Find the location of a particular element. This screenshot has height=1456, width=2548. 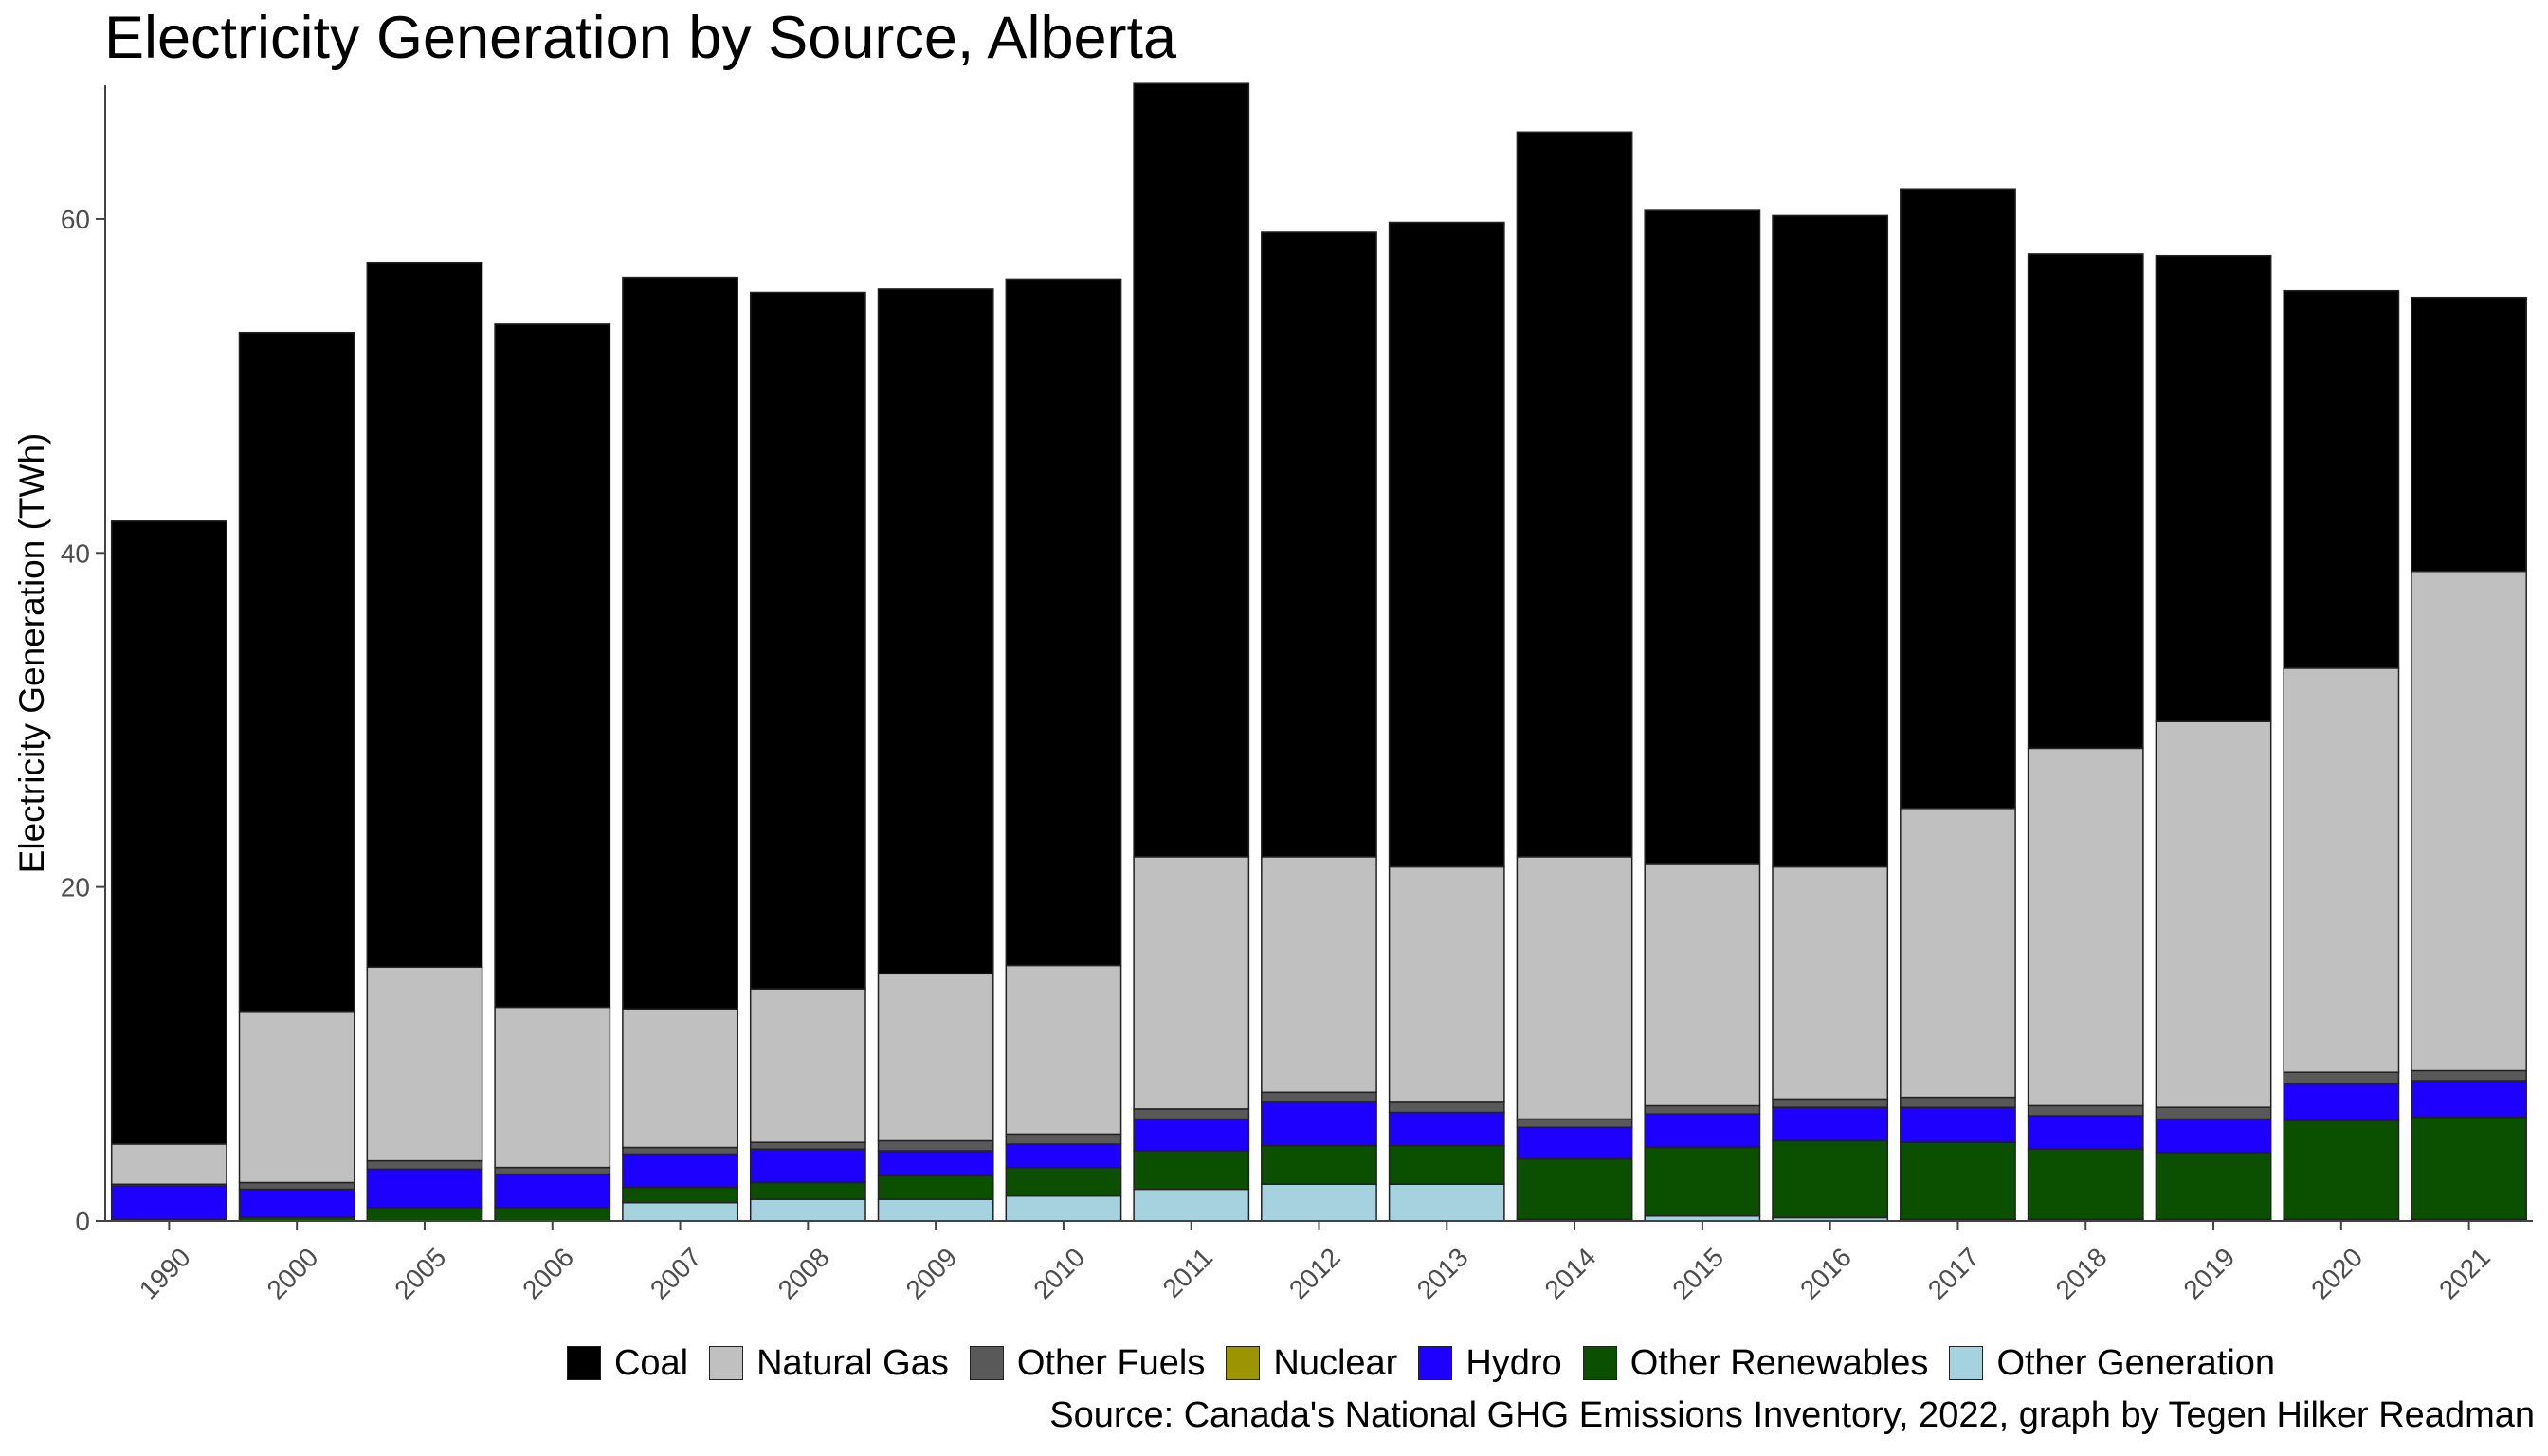

x-tick-label: 2014 is located at coordinates (1569, 1273).